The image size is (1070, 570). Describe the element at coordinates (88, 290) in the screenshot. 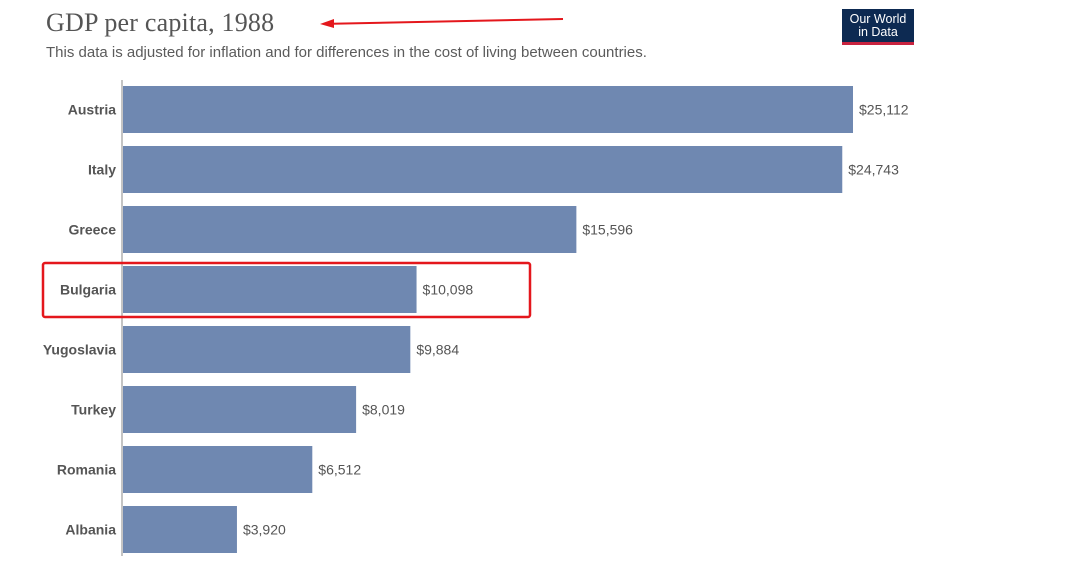

I see `category-label-bulgaria: Bulgaria` at that location.